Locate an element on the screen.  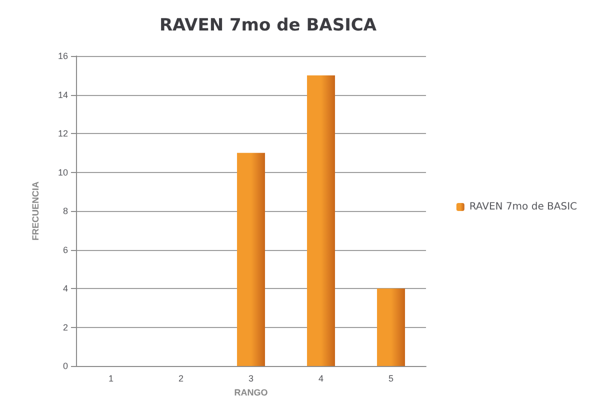
x-tick-label: 1 is located at coordinates (111, 379).